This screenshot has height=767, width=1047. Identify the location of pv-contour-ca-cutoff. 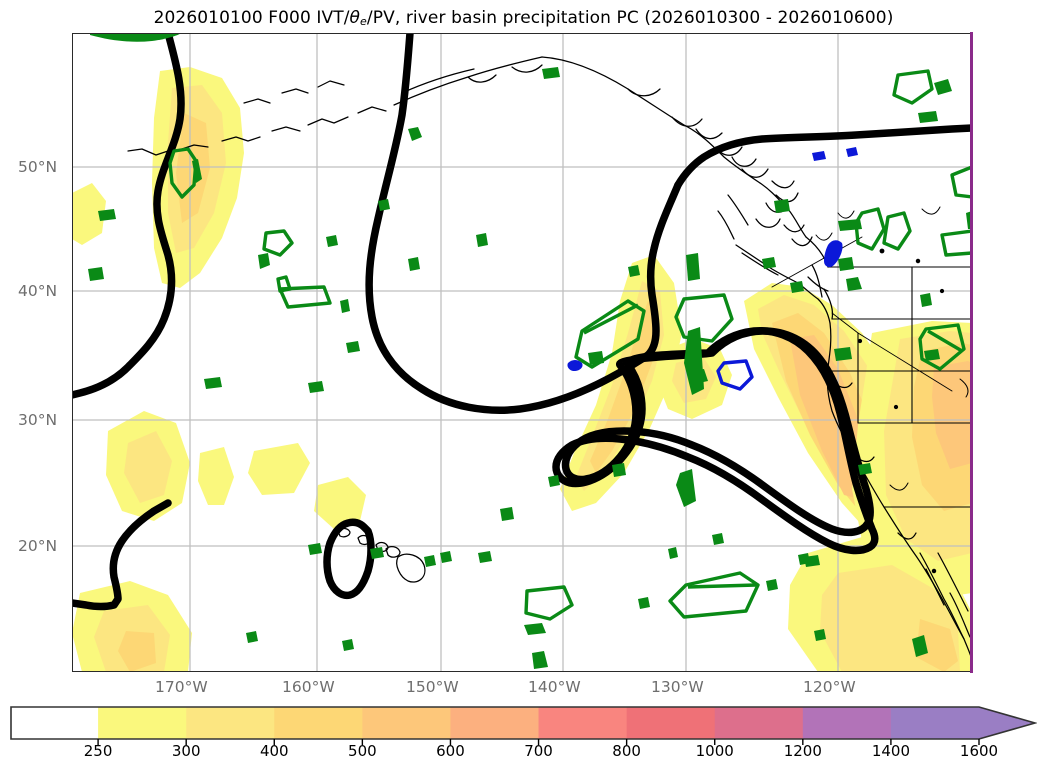
(717, 432).